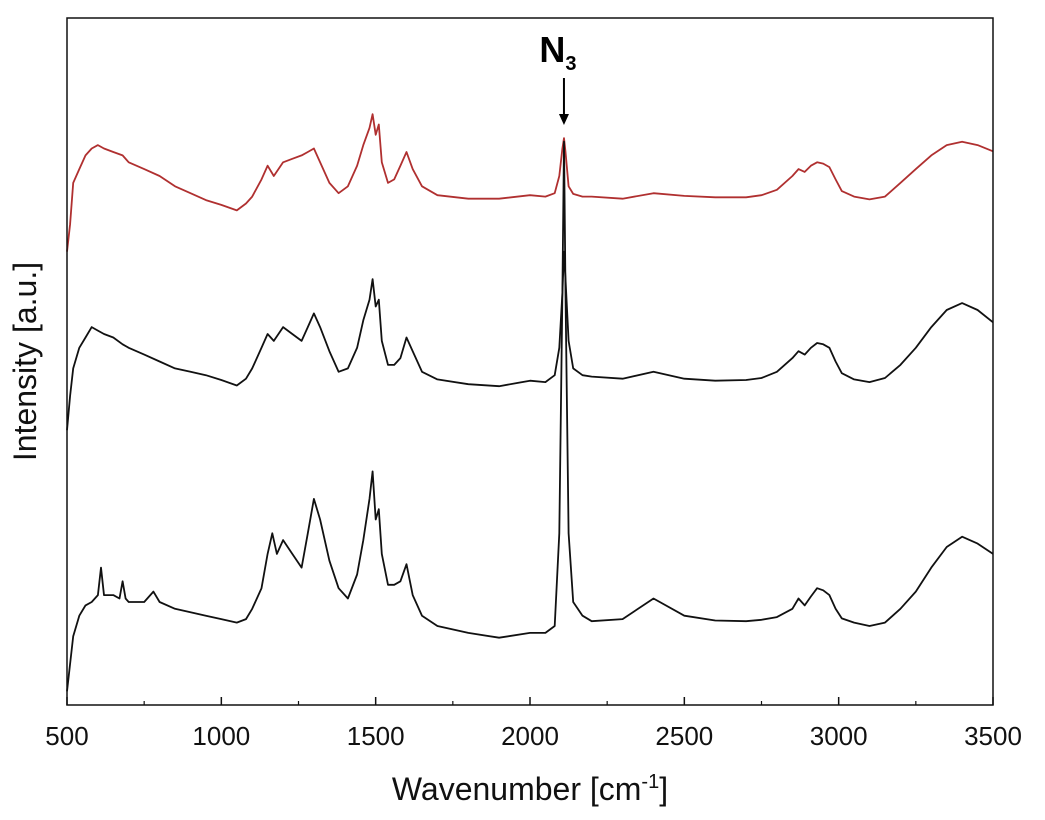 This screenshot has height=820, width=1045. What do you see at coordinates (663, 789) in the screenshot?
I see `x-axis-title-suffix: ]` at bounding box center [663, 789].